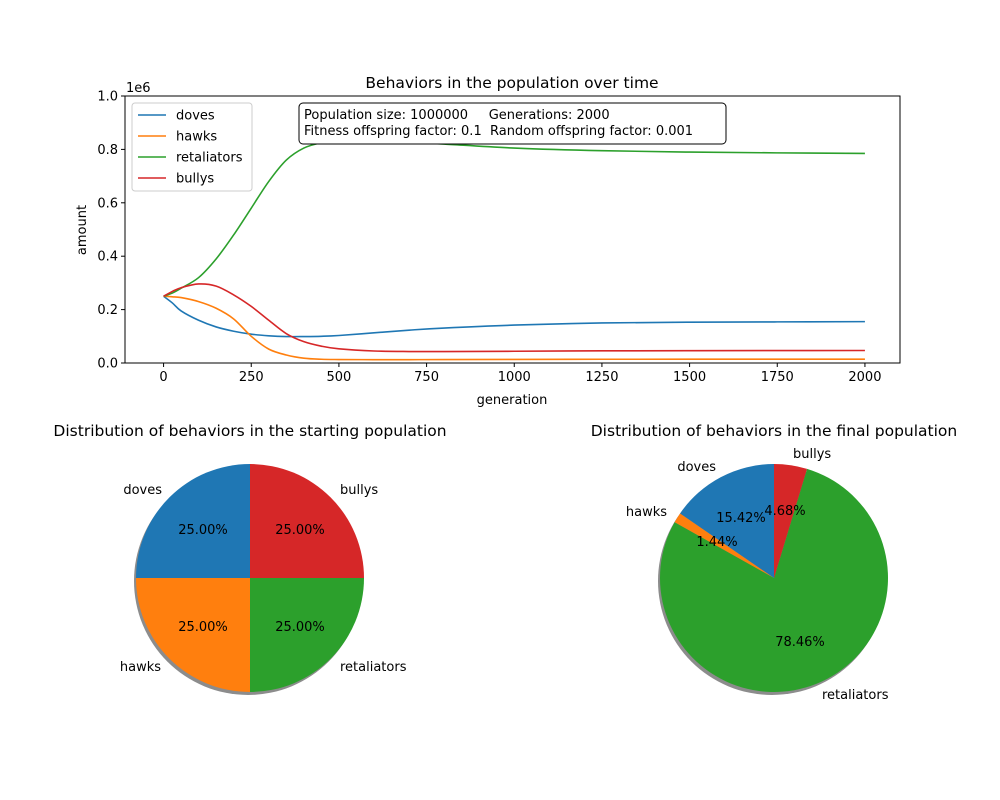  I want to click on x-tick-label: 750, so click(426, 377).